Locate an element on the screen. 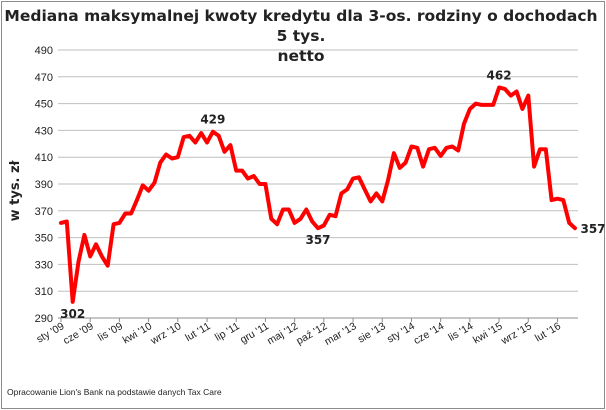  x-tick-label: lut '11 is located at coordinates (197, 332).